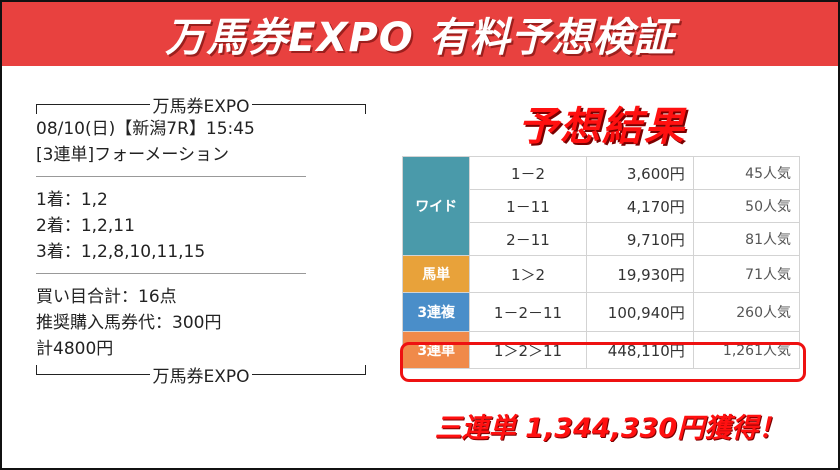 This screenshot has width=840, height=470. Describe the element at coordinates (746, 274) in the screenshot. I see `popularity-cell: 71人気` at that location.